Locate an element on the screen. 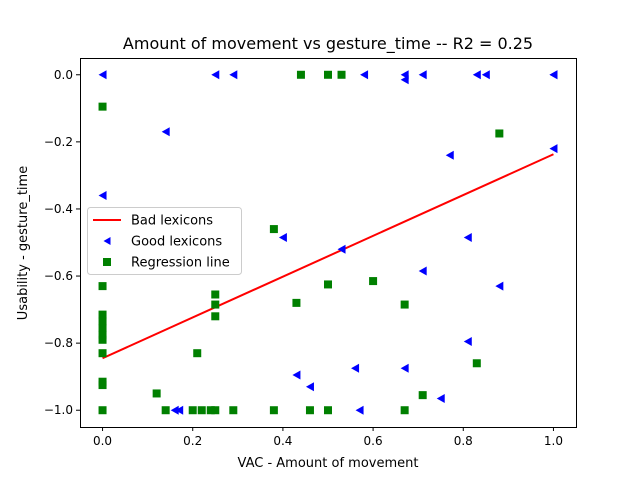 The height and width of the screenshot is (480, 640). legend-label-bad-lexicons: Bad lexicons is located at coordinates (172, 221).